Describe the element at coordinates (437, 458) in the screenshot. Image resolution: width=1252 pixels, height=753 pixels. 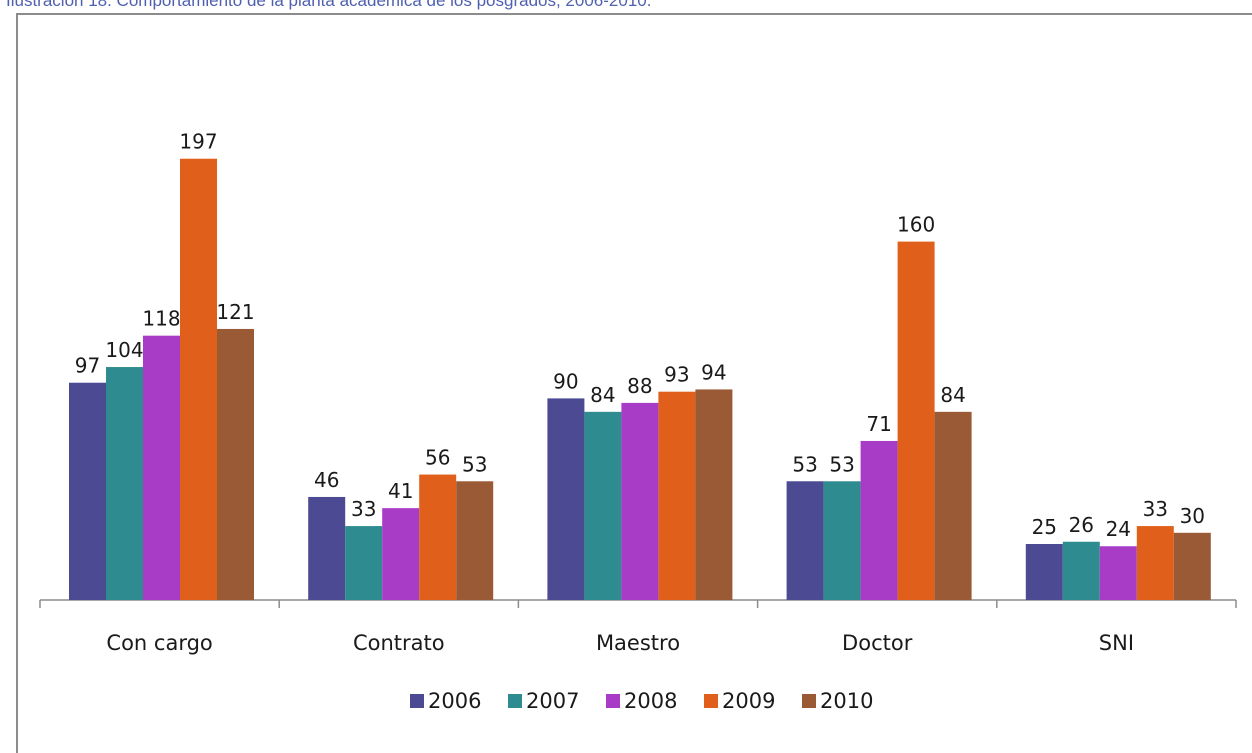
I see `data-label: 56` at that location.